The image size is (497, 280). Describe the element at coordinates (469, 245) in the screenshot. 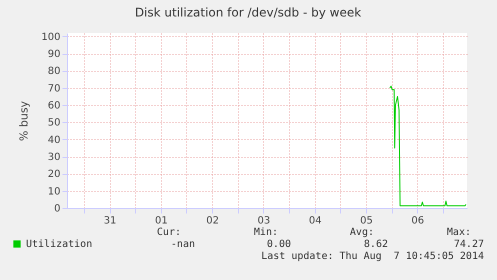

I see `text: 74.27` at that location.